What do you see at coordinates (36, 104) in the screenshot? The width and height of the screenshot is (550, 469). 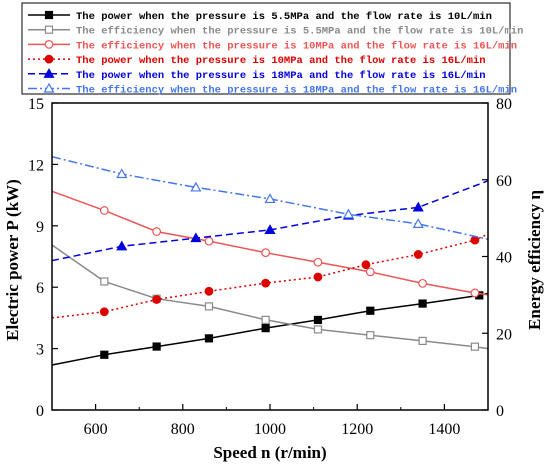 I see `y-left-tick-label: 15` at bounding box center [36, 104].